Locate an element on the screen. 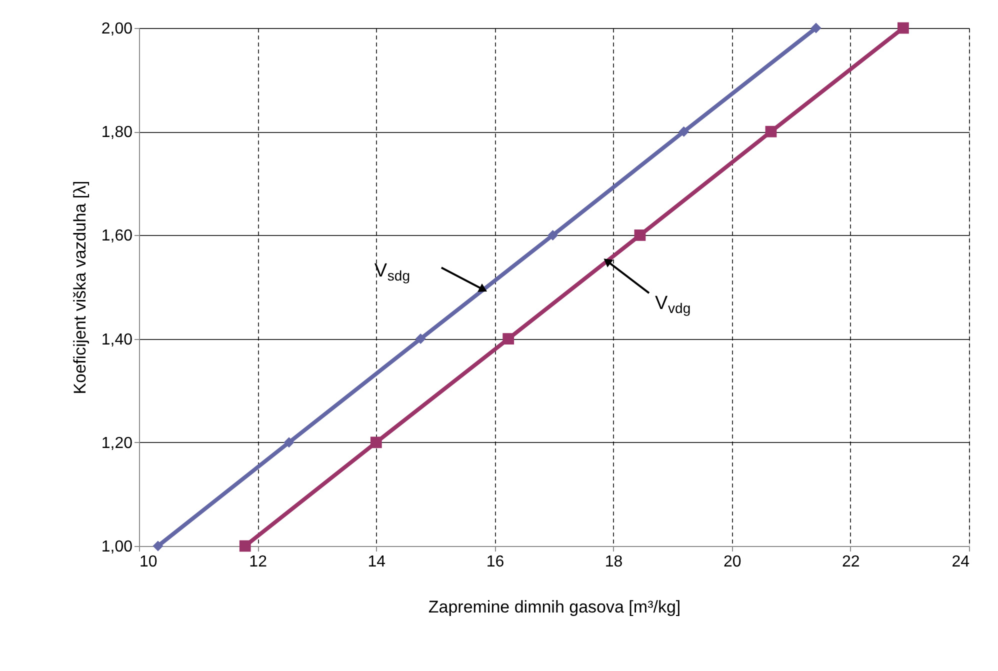 Image resolution: width=998 pixels, height=671 pixels. x-tick-label: 10 is located at coordinates (149, 562).